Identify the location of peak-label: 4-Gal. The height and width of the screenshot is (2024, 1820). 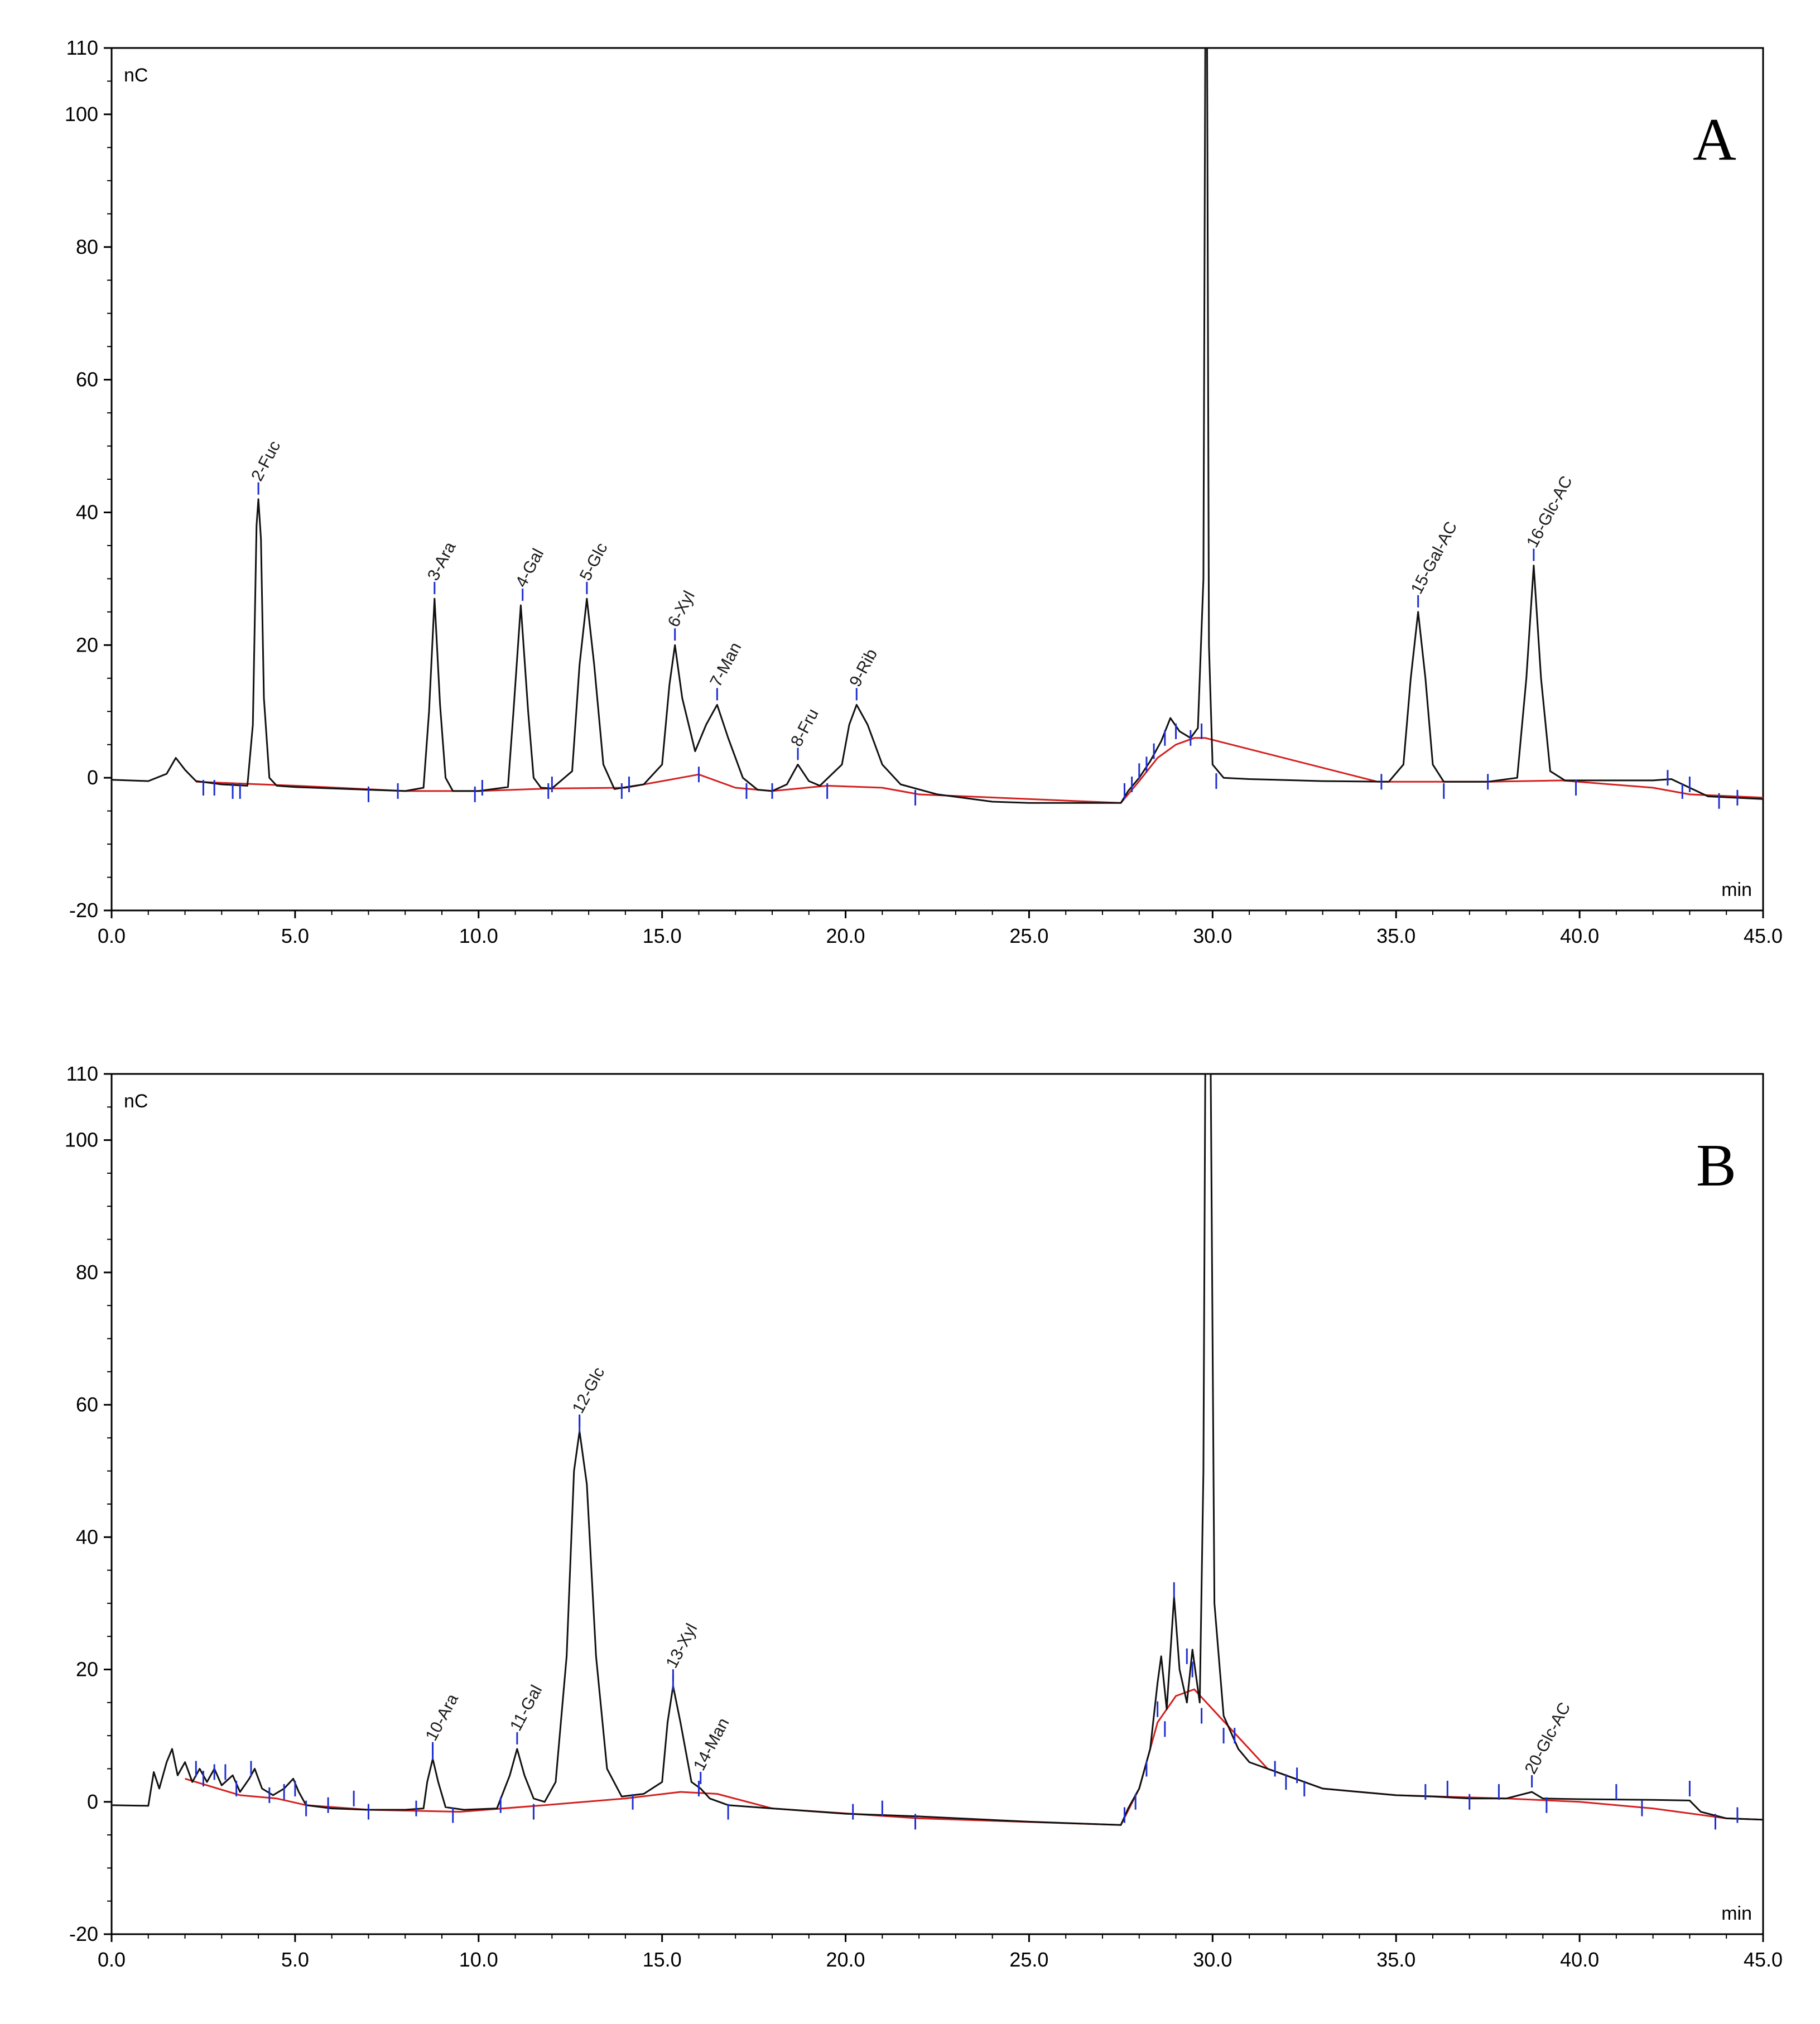
(530, 568).